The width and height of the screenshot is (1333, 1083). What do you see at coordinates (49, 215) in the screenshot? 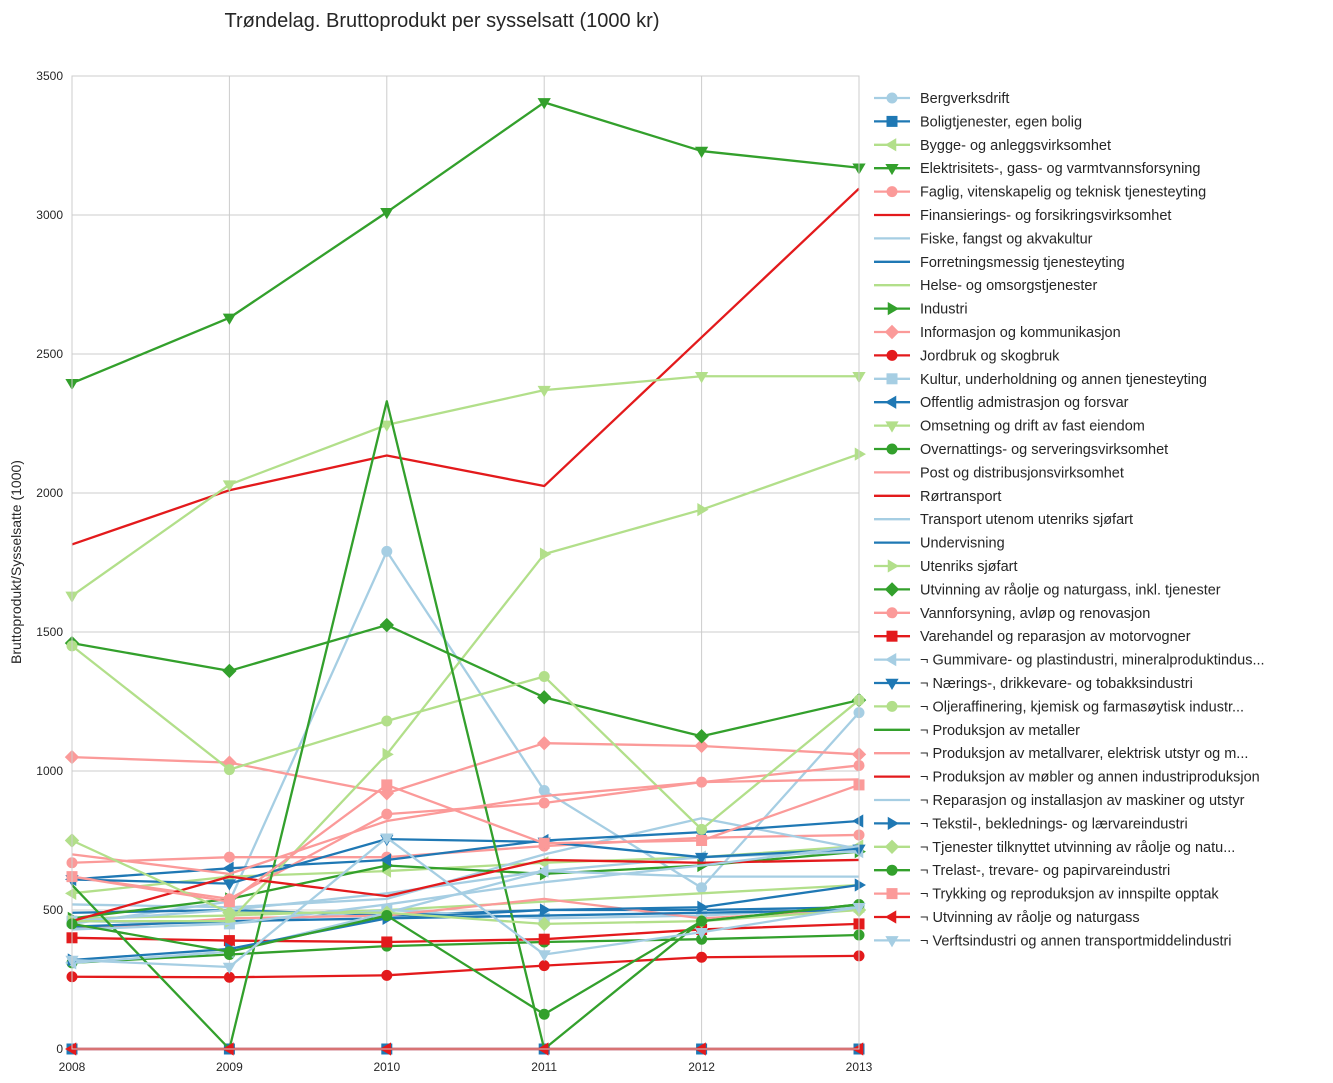
I see `y-tick-label: 3000` at bounding box center [49, 215].